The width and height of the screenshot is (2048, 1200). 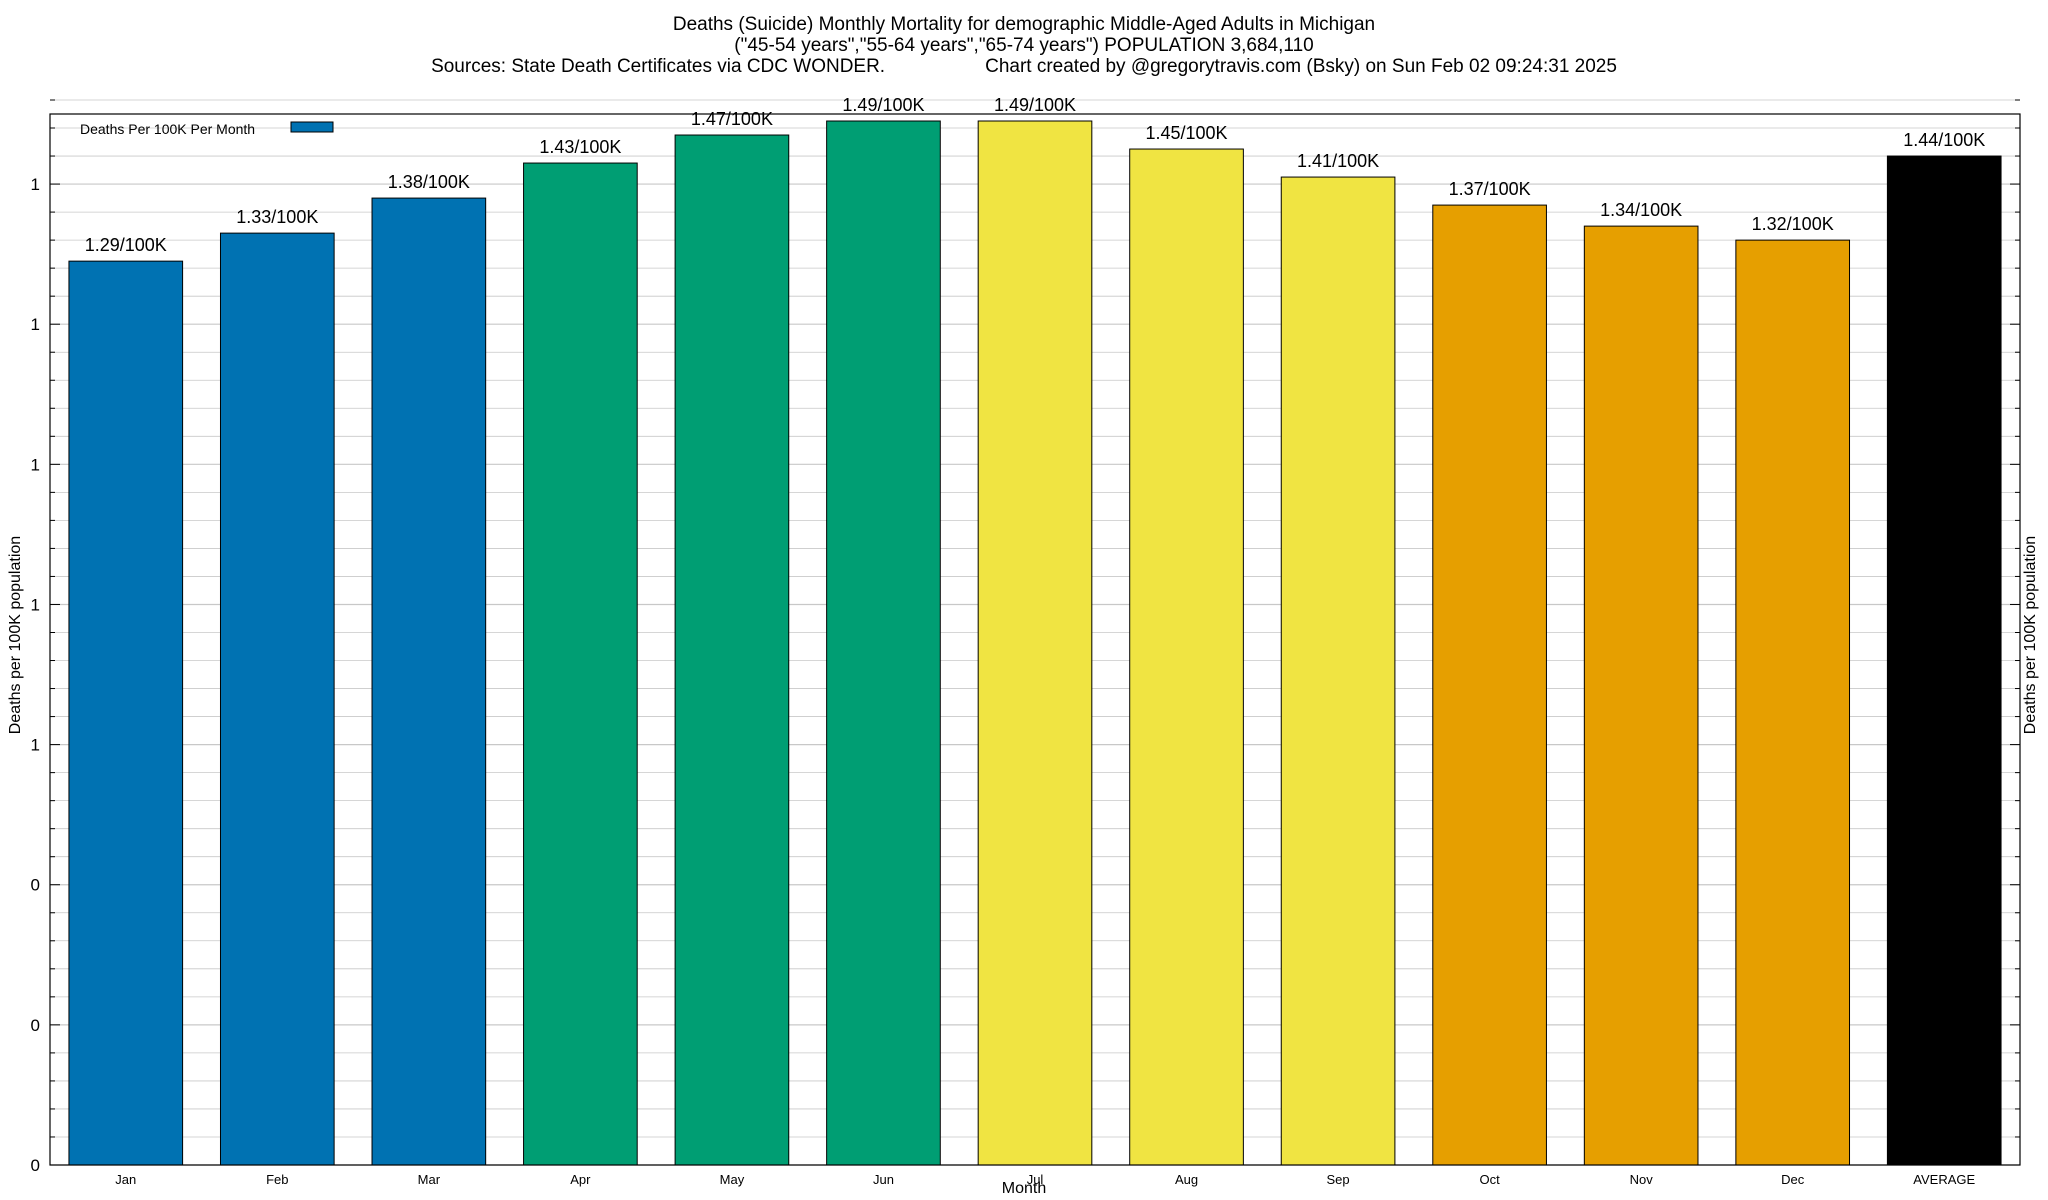 What do you see at coordinates (1793, 224) in the screenshot?
I see `data-label: 1.32/100K` at bounding box center [1793, 224].